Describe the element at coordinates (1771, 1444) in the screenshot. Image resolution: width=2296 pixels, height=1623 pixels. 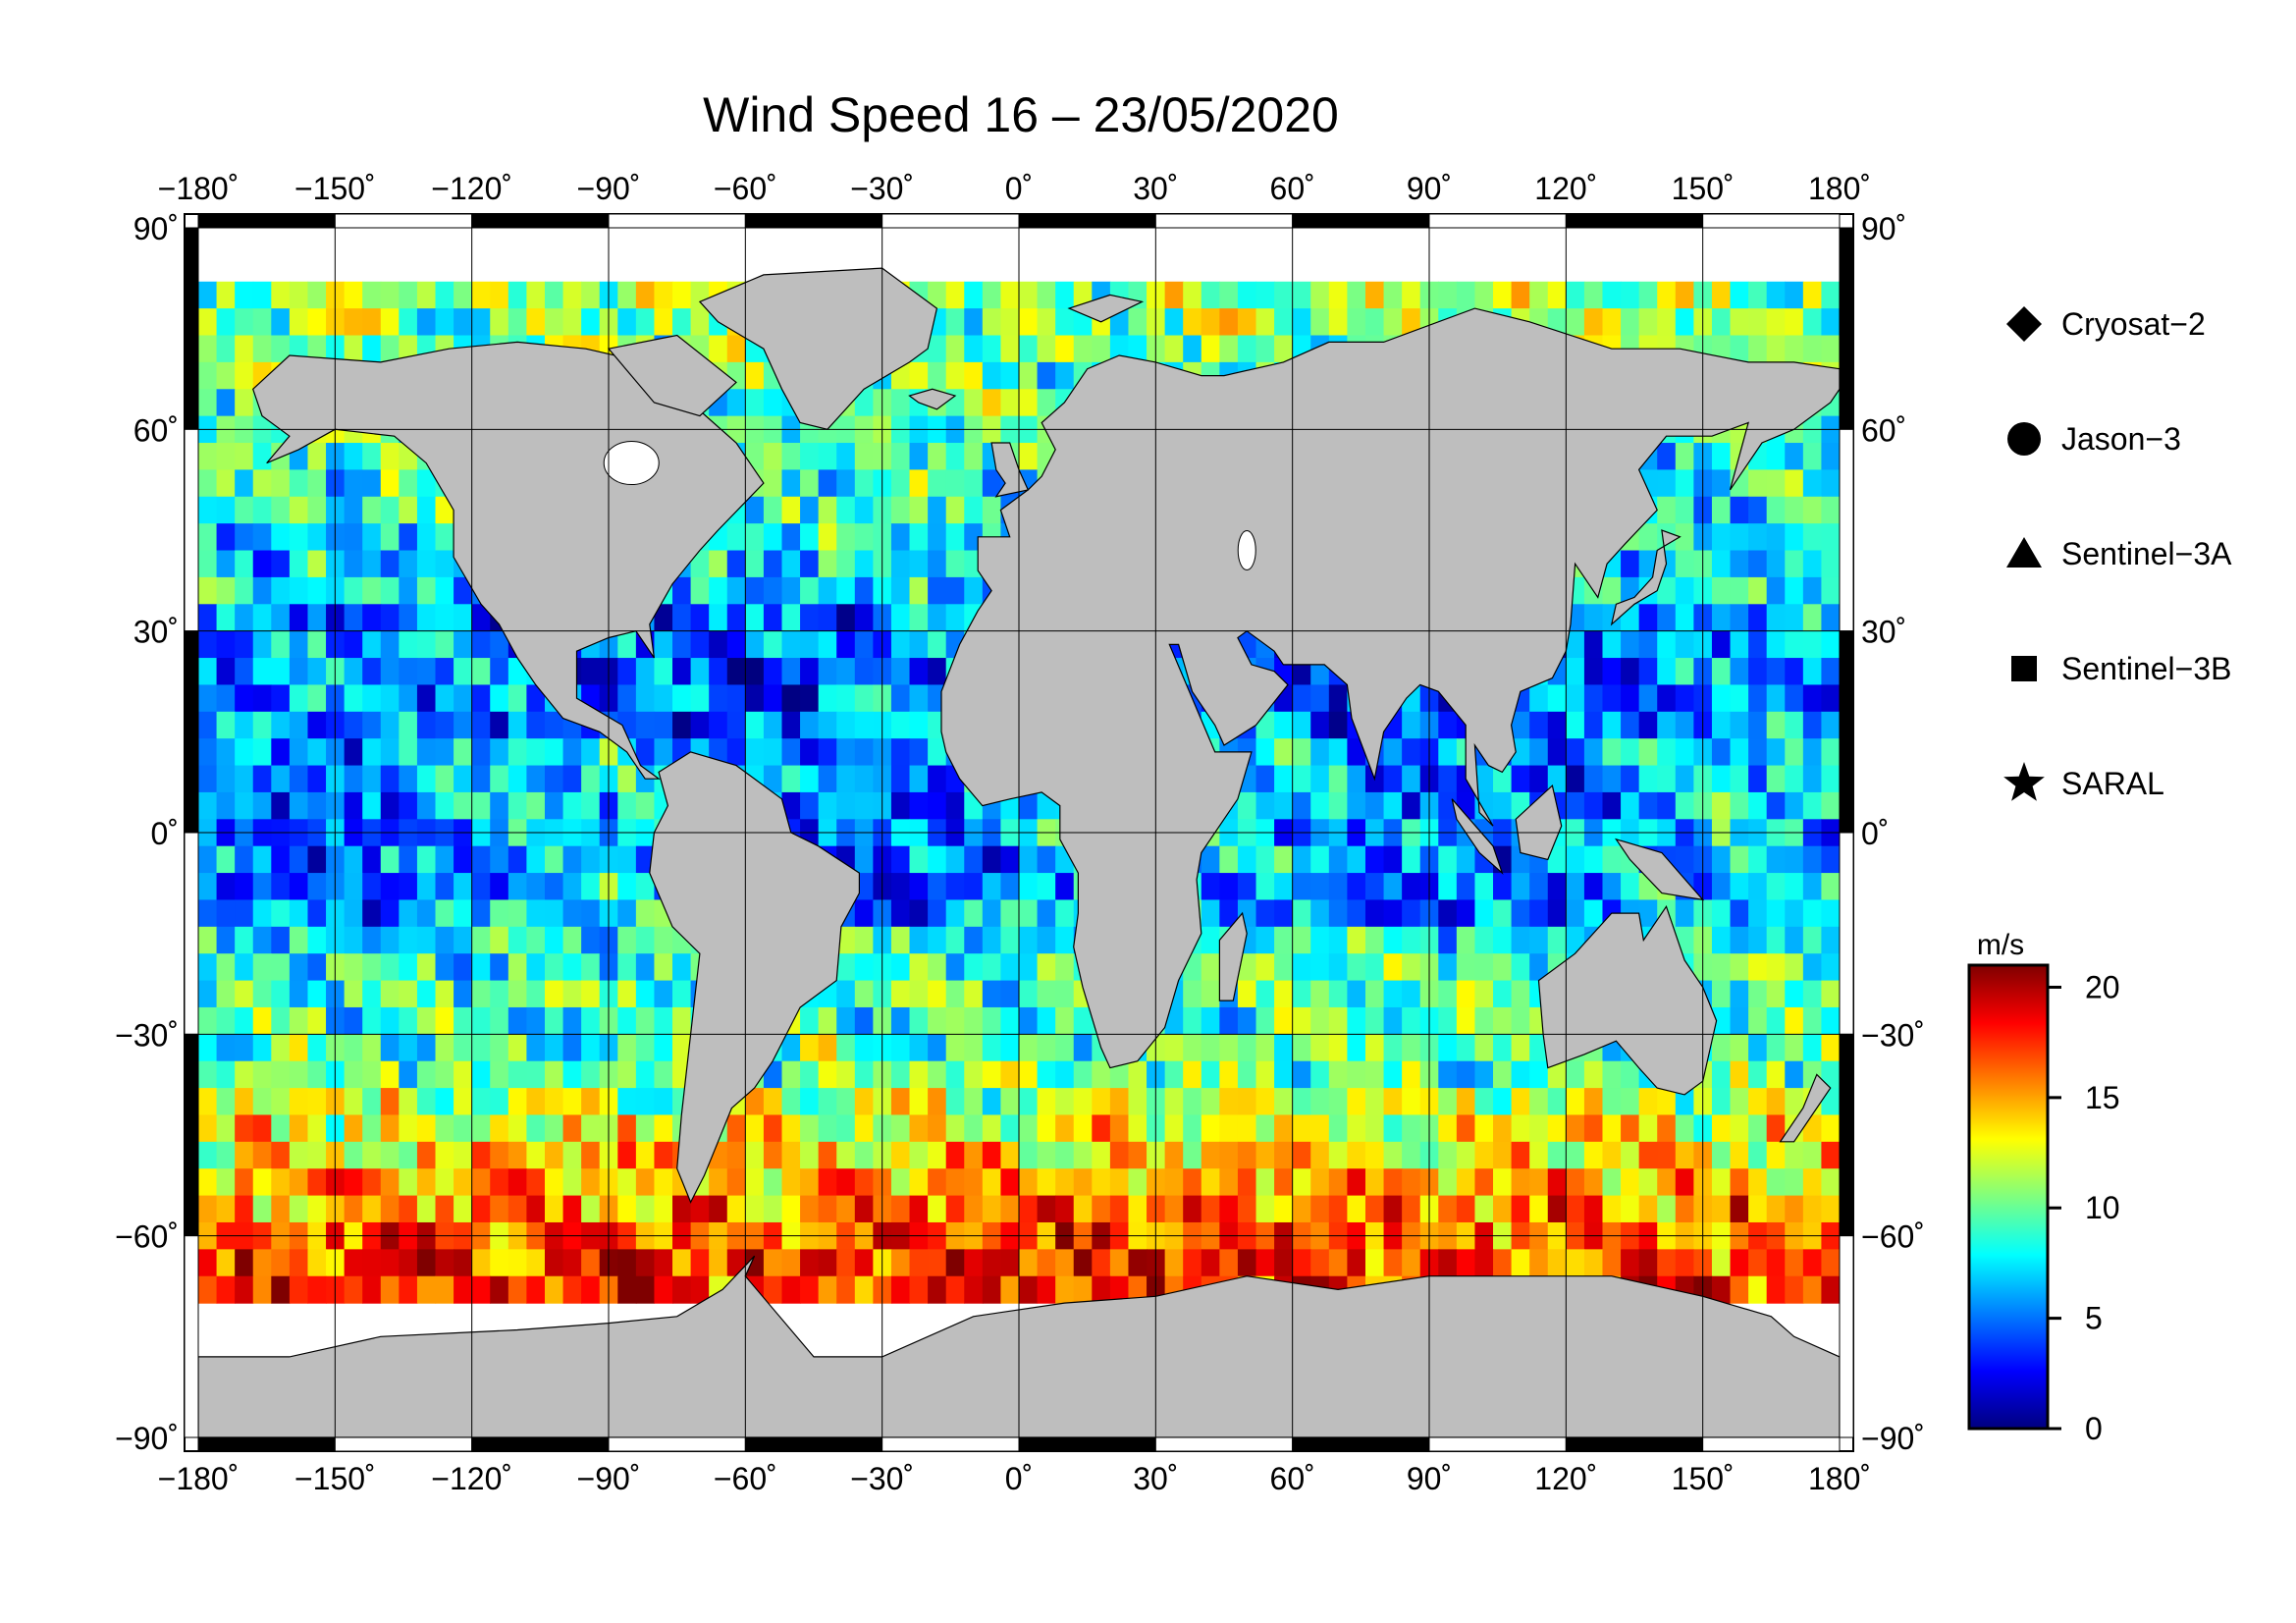
I see `frame-segment-bottom` at that location.